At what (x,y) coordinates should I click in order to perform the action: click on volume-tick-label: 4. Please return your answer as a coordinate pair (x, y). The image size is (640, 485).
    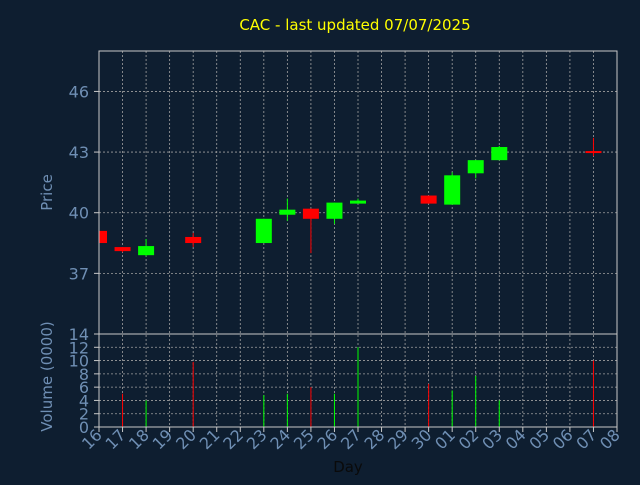
    Looking at the image, I should click on (84, 400).